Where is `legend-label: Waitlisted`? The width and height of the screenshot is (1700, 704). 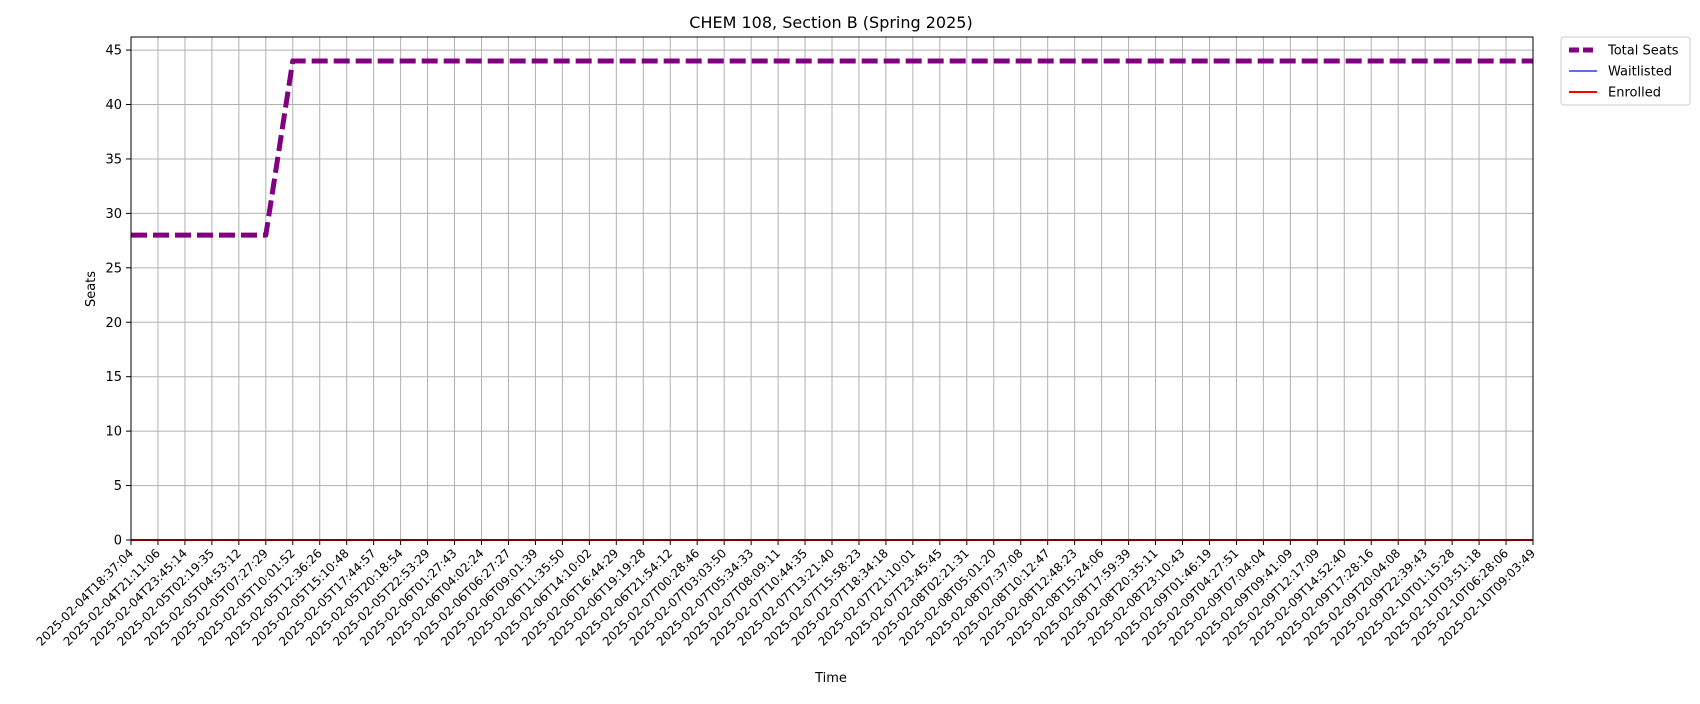
legend-label: Waitlisted is located at coordinates (1640, 72).